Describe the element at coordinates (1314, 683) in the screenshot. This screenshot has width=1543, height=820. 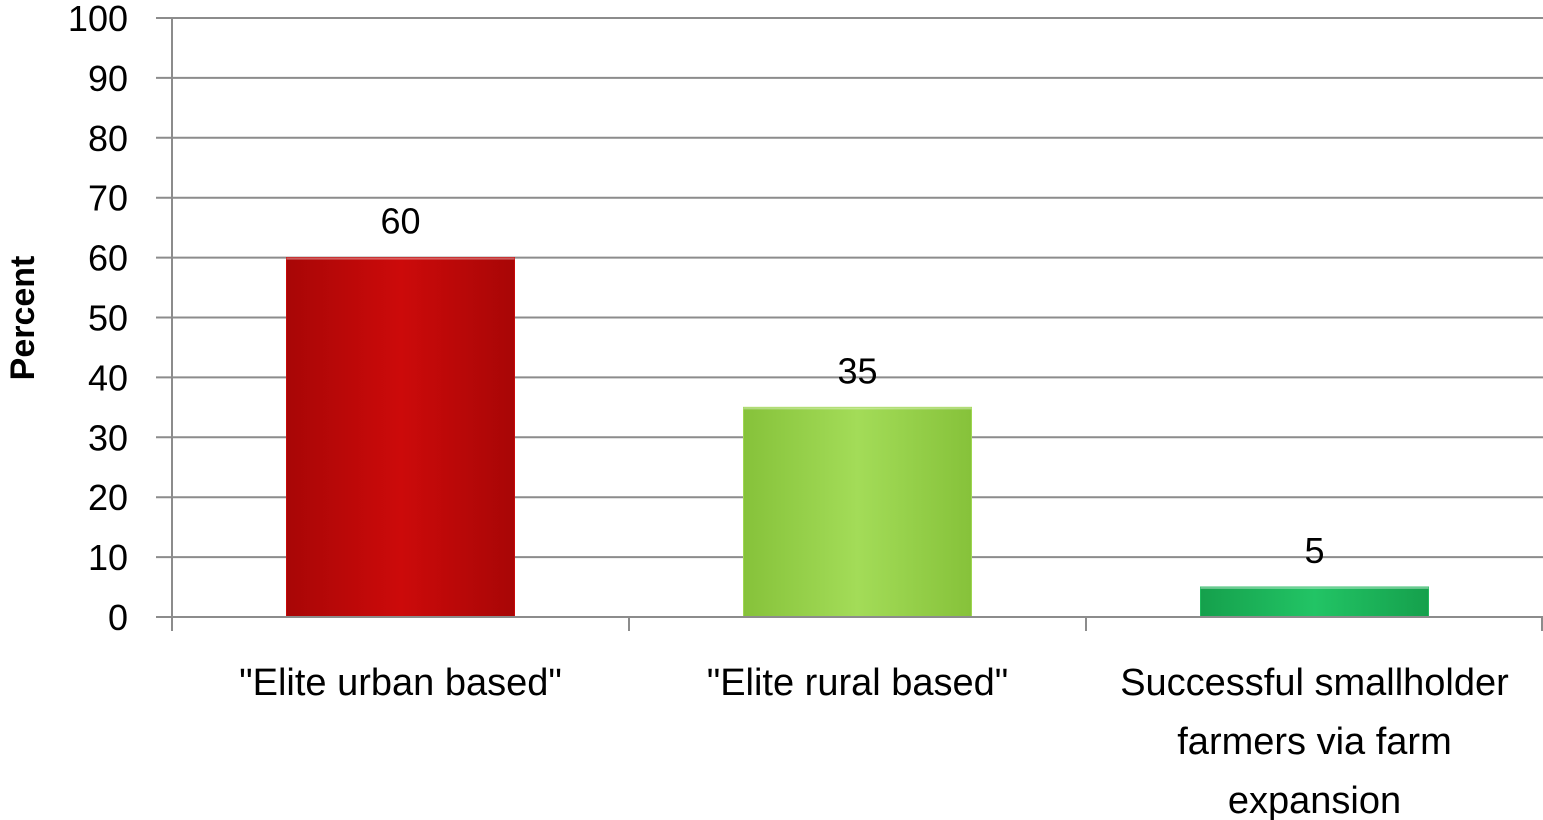
I see `x-category-label: Successful smallholder` at that location.